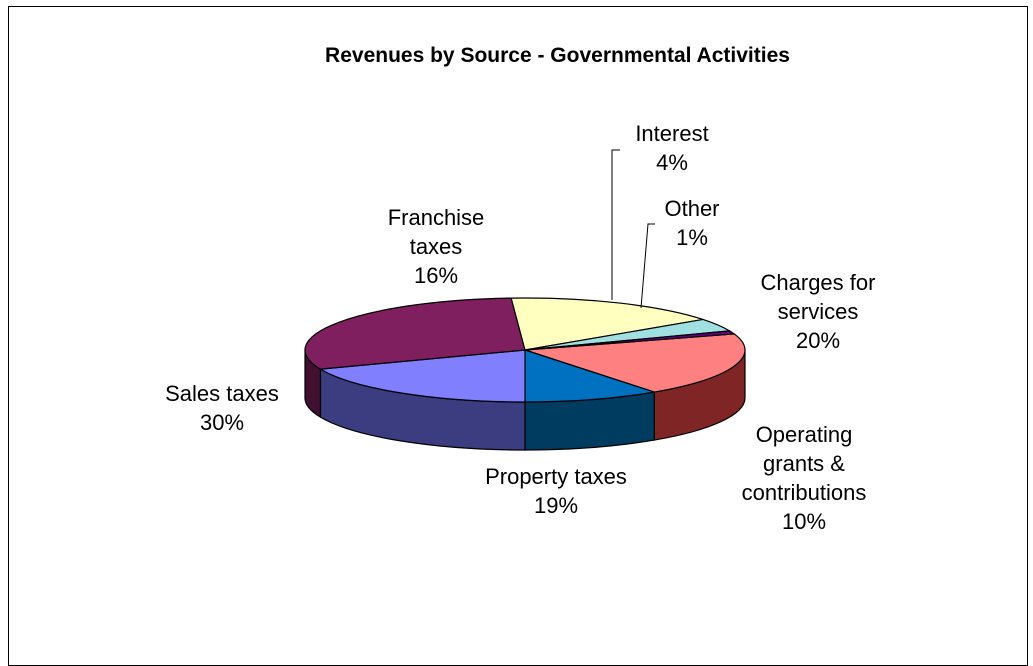  I want to click on slice-value-franchise-taxes: 16%, so click(436, 275).